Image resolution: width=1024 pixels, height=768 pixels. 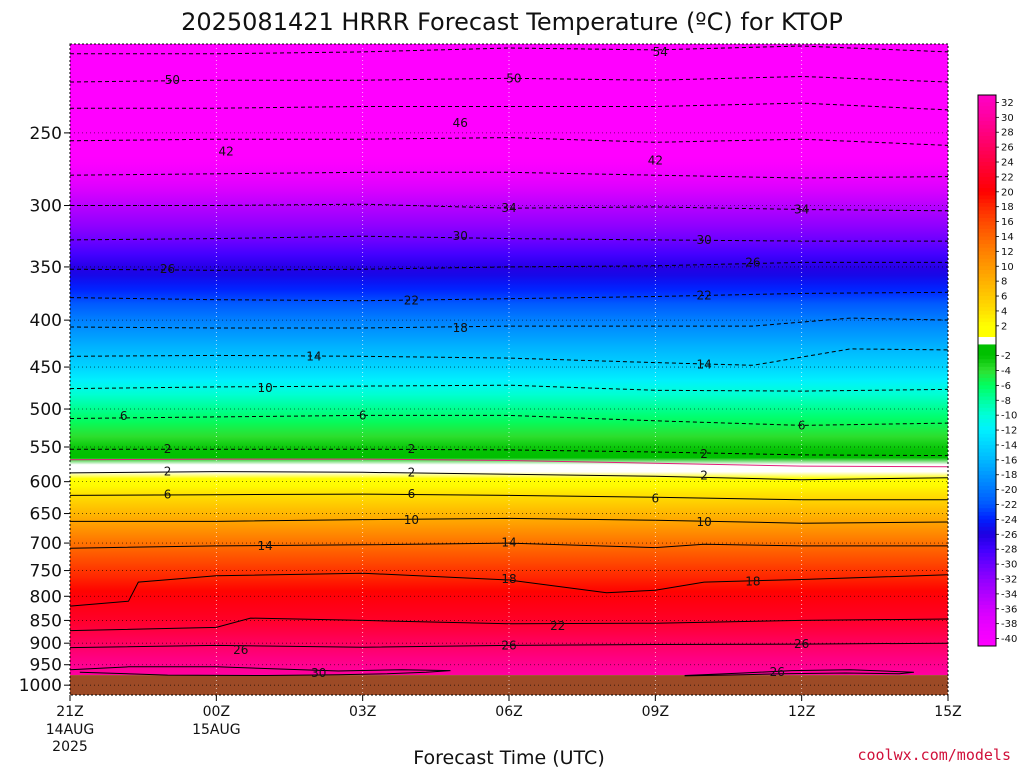 What do you see at coordinates (1004, 297) in the screenshot?
I see `colorbar-tick-label: 6` at bounding box center [1004, 297].